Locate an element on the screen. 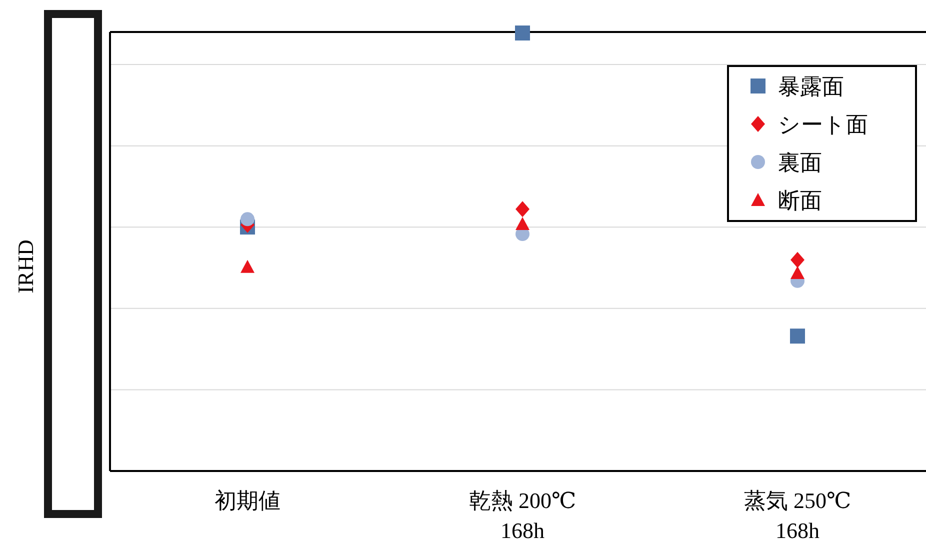 The width and height of the screenshot is (926, 550). legend-label: 断面 is located at coordinates (800, 200).